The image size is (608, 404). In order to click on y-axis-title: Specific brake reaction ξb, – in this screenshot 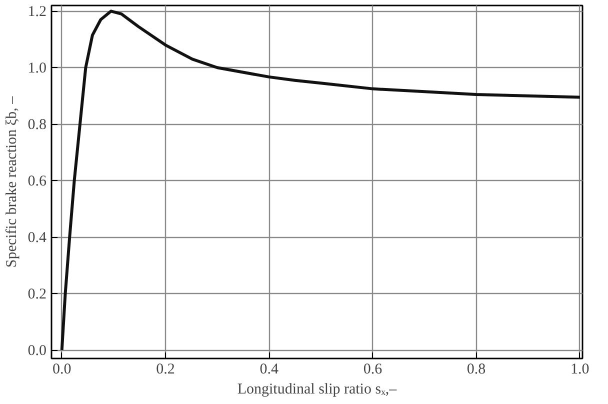, I will do `click(12, 182)`.